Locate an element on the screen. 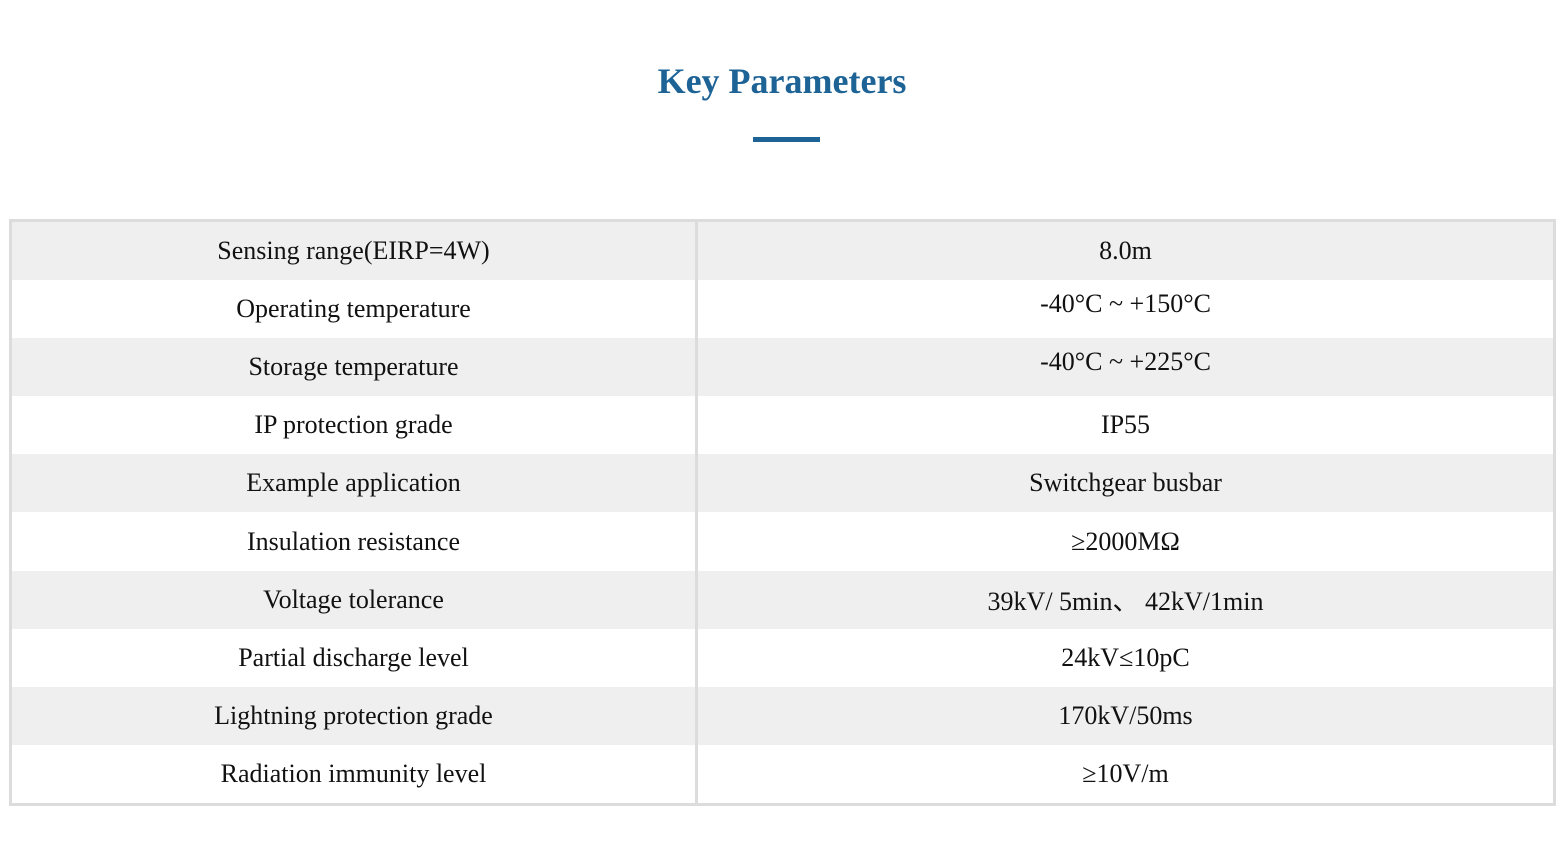 The height and width of the screenshot is (862, 1564). table-row: Operating temperature -40°C ~ +150°C is located at coordinates (782, 309).